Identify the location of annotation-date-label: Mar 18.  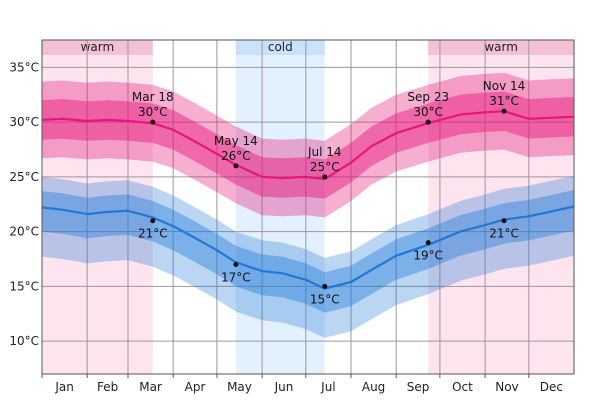
(153, 97).